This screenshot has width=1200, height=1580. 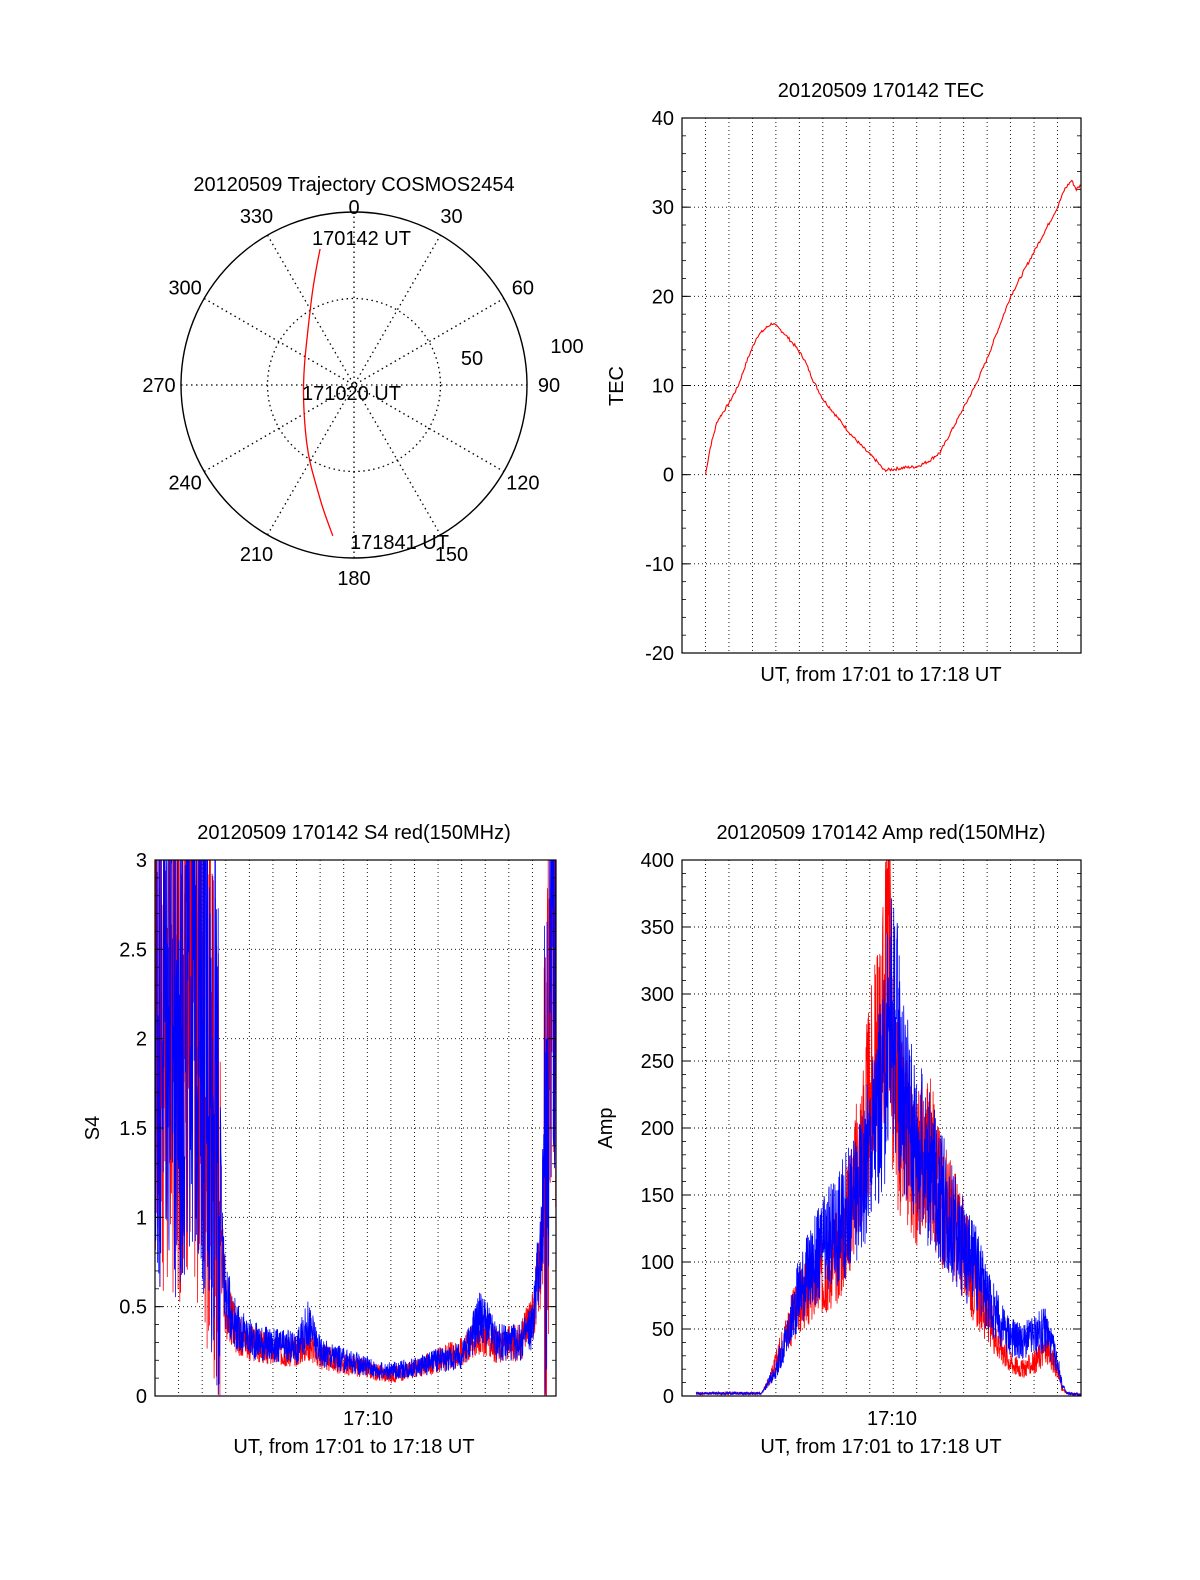 I want to click on polar-azimuth-labels: 0 30 60 90 120 150 180 210 240 270 300 330, so click(x=351, y=393).